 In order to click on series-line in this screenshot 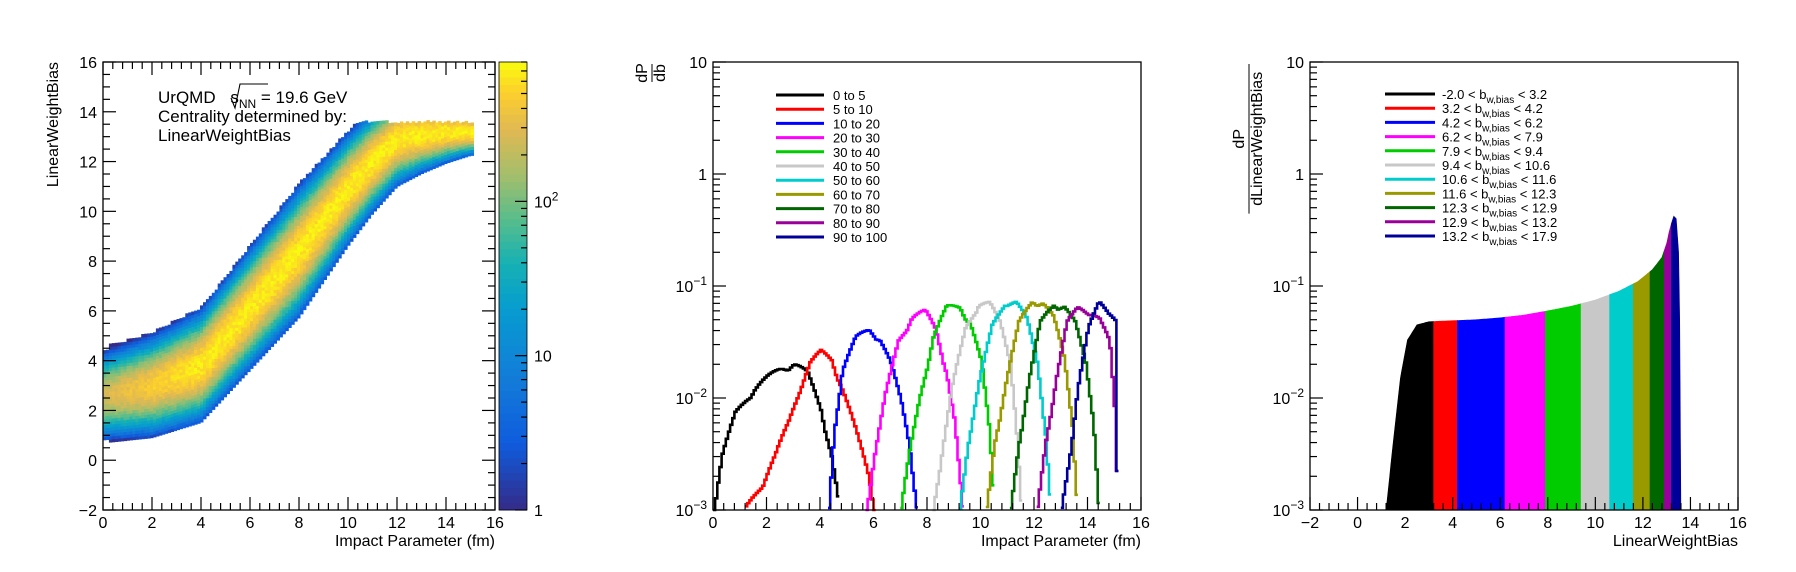, I will do `click(914, 410)`.